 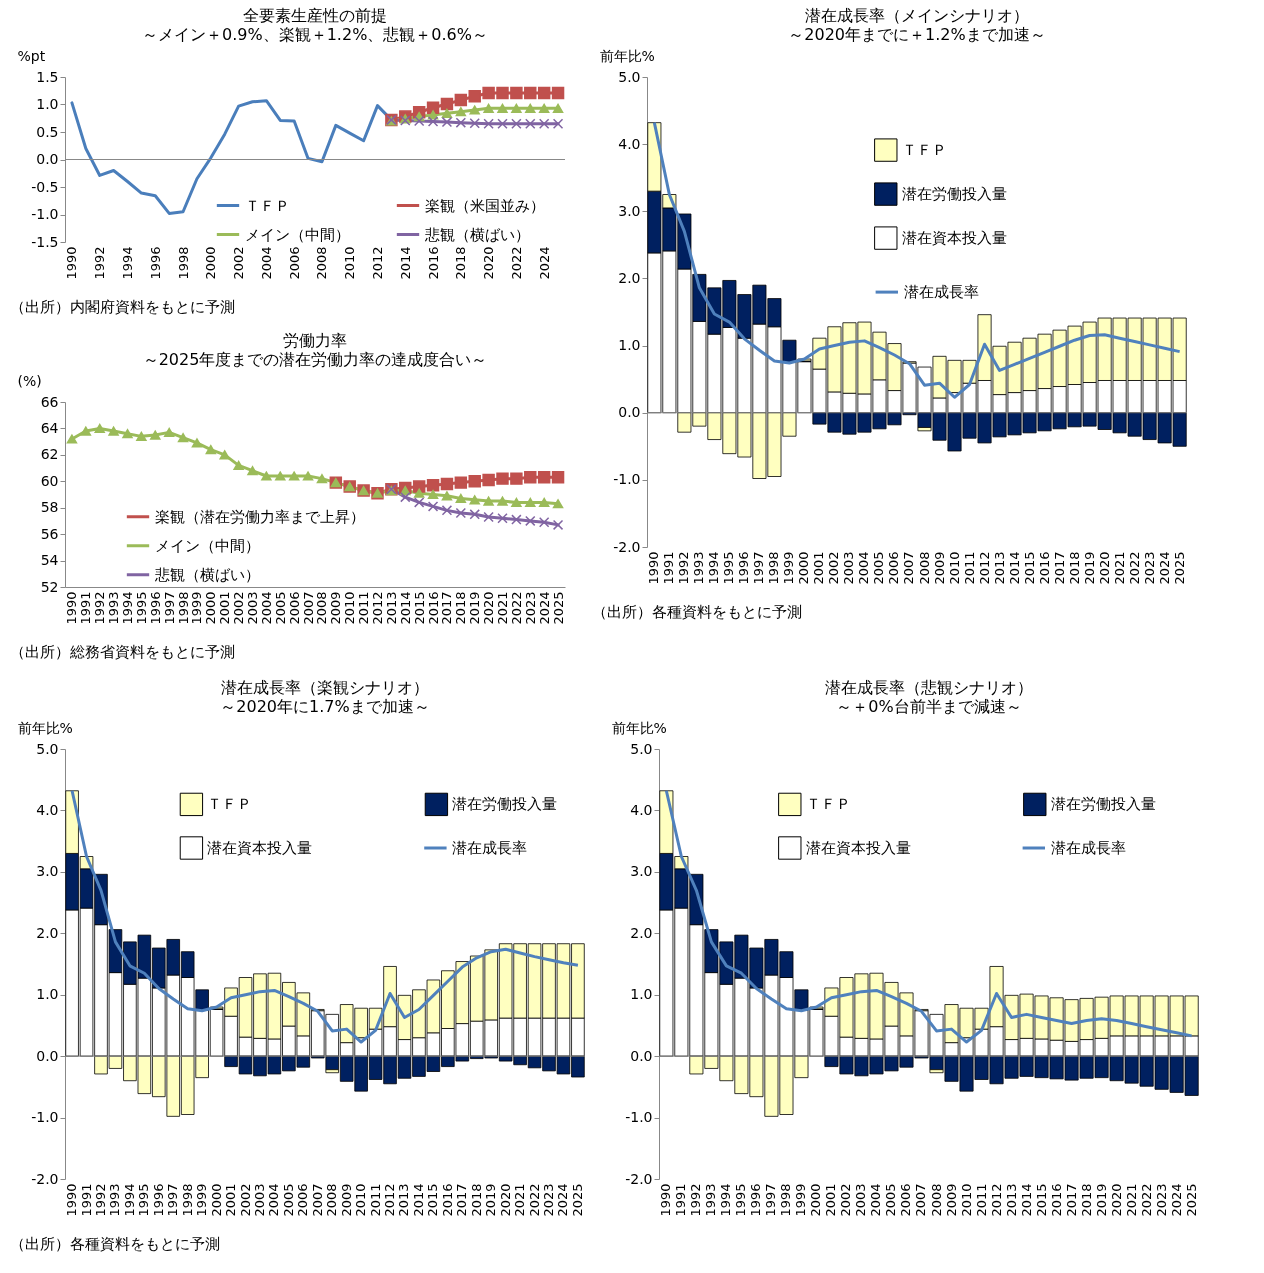 I want to click on y-tick-label: 0.5, so click(x=47, y=131).